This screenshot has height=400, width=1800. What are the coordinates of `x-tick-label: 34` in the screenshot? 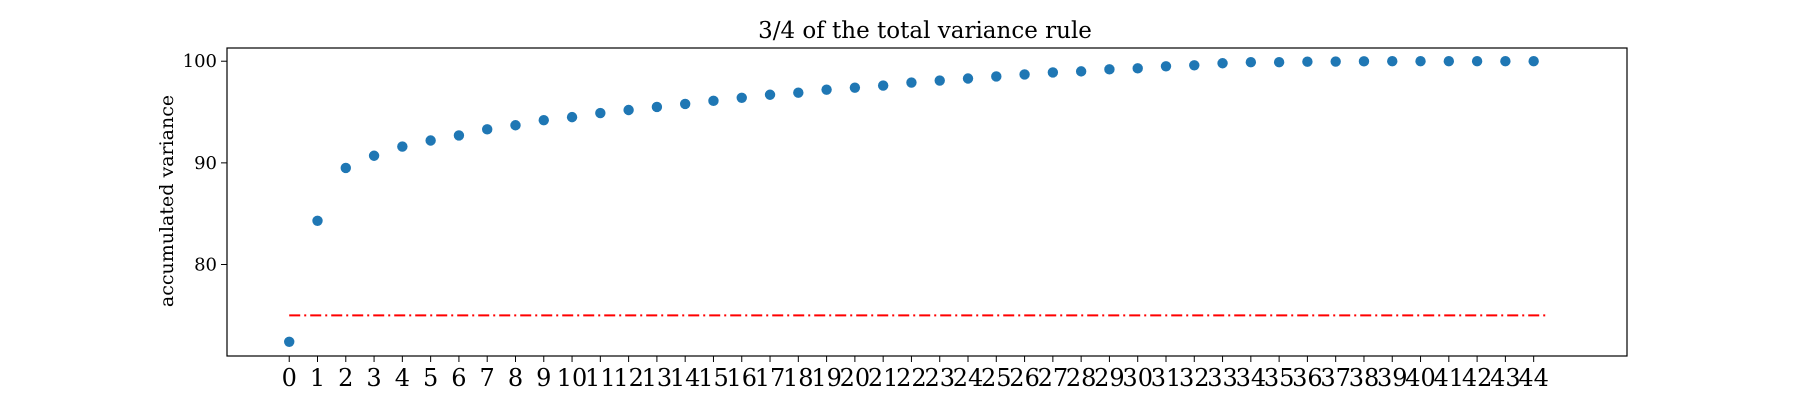 It's located at (1251, 378).